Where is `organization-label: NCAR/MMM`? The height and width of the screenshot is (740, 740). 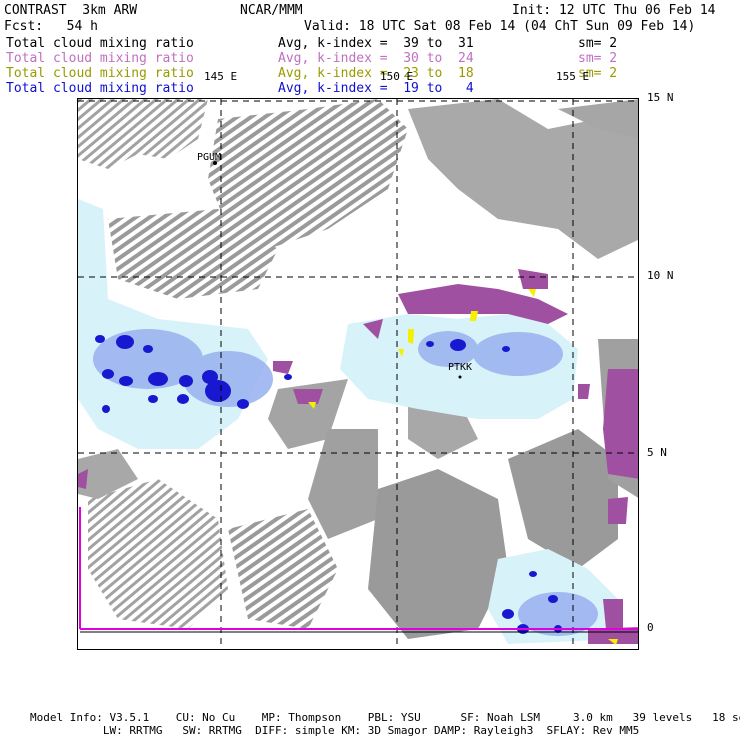
organization-label: NCAR/MMM is located at coordinates (271, 10).